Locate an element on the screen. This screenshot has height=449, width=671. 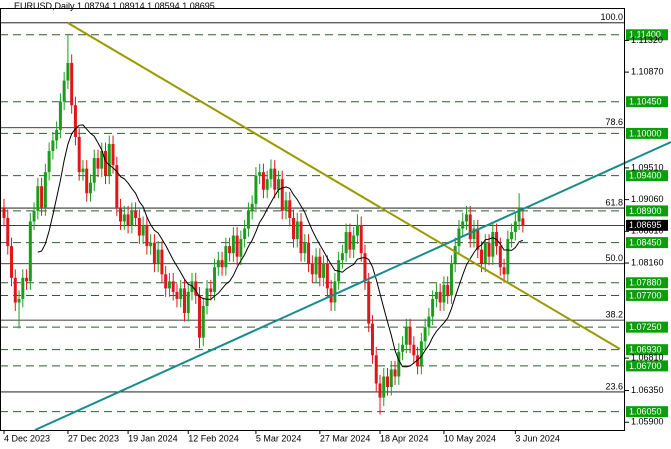
x-tick-label: 12 Feb 2024 is located at coordinates (213, 438).